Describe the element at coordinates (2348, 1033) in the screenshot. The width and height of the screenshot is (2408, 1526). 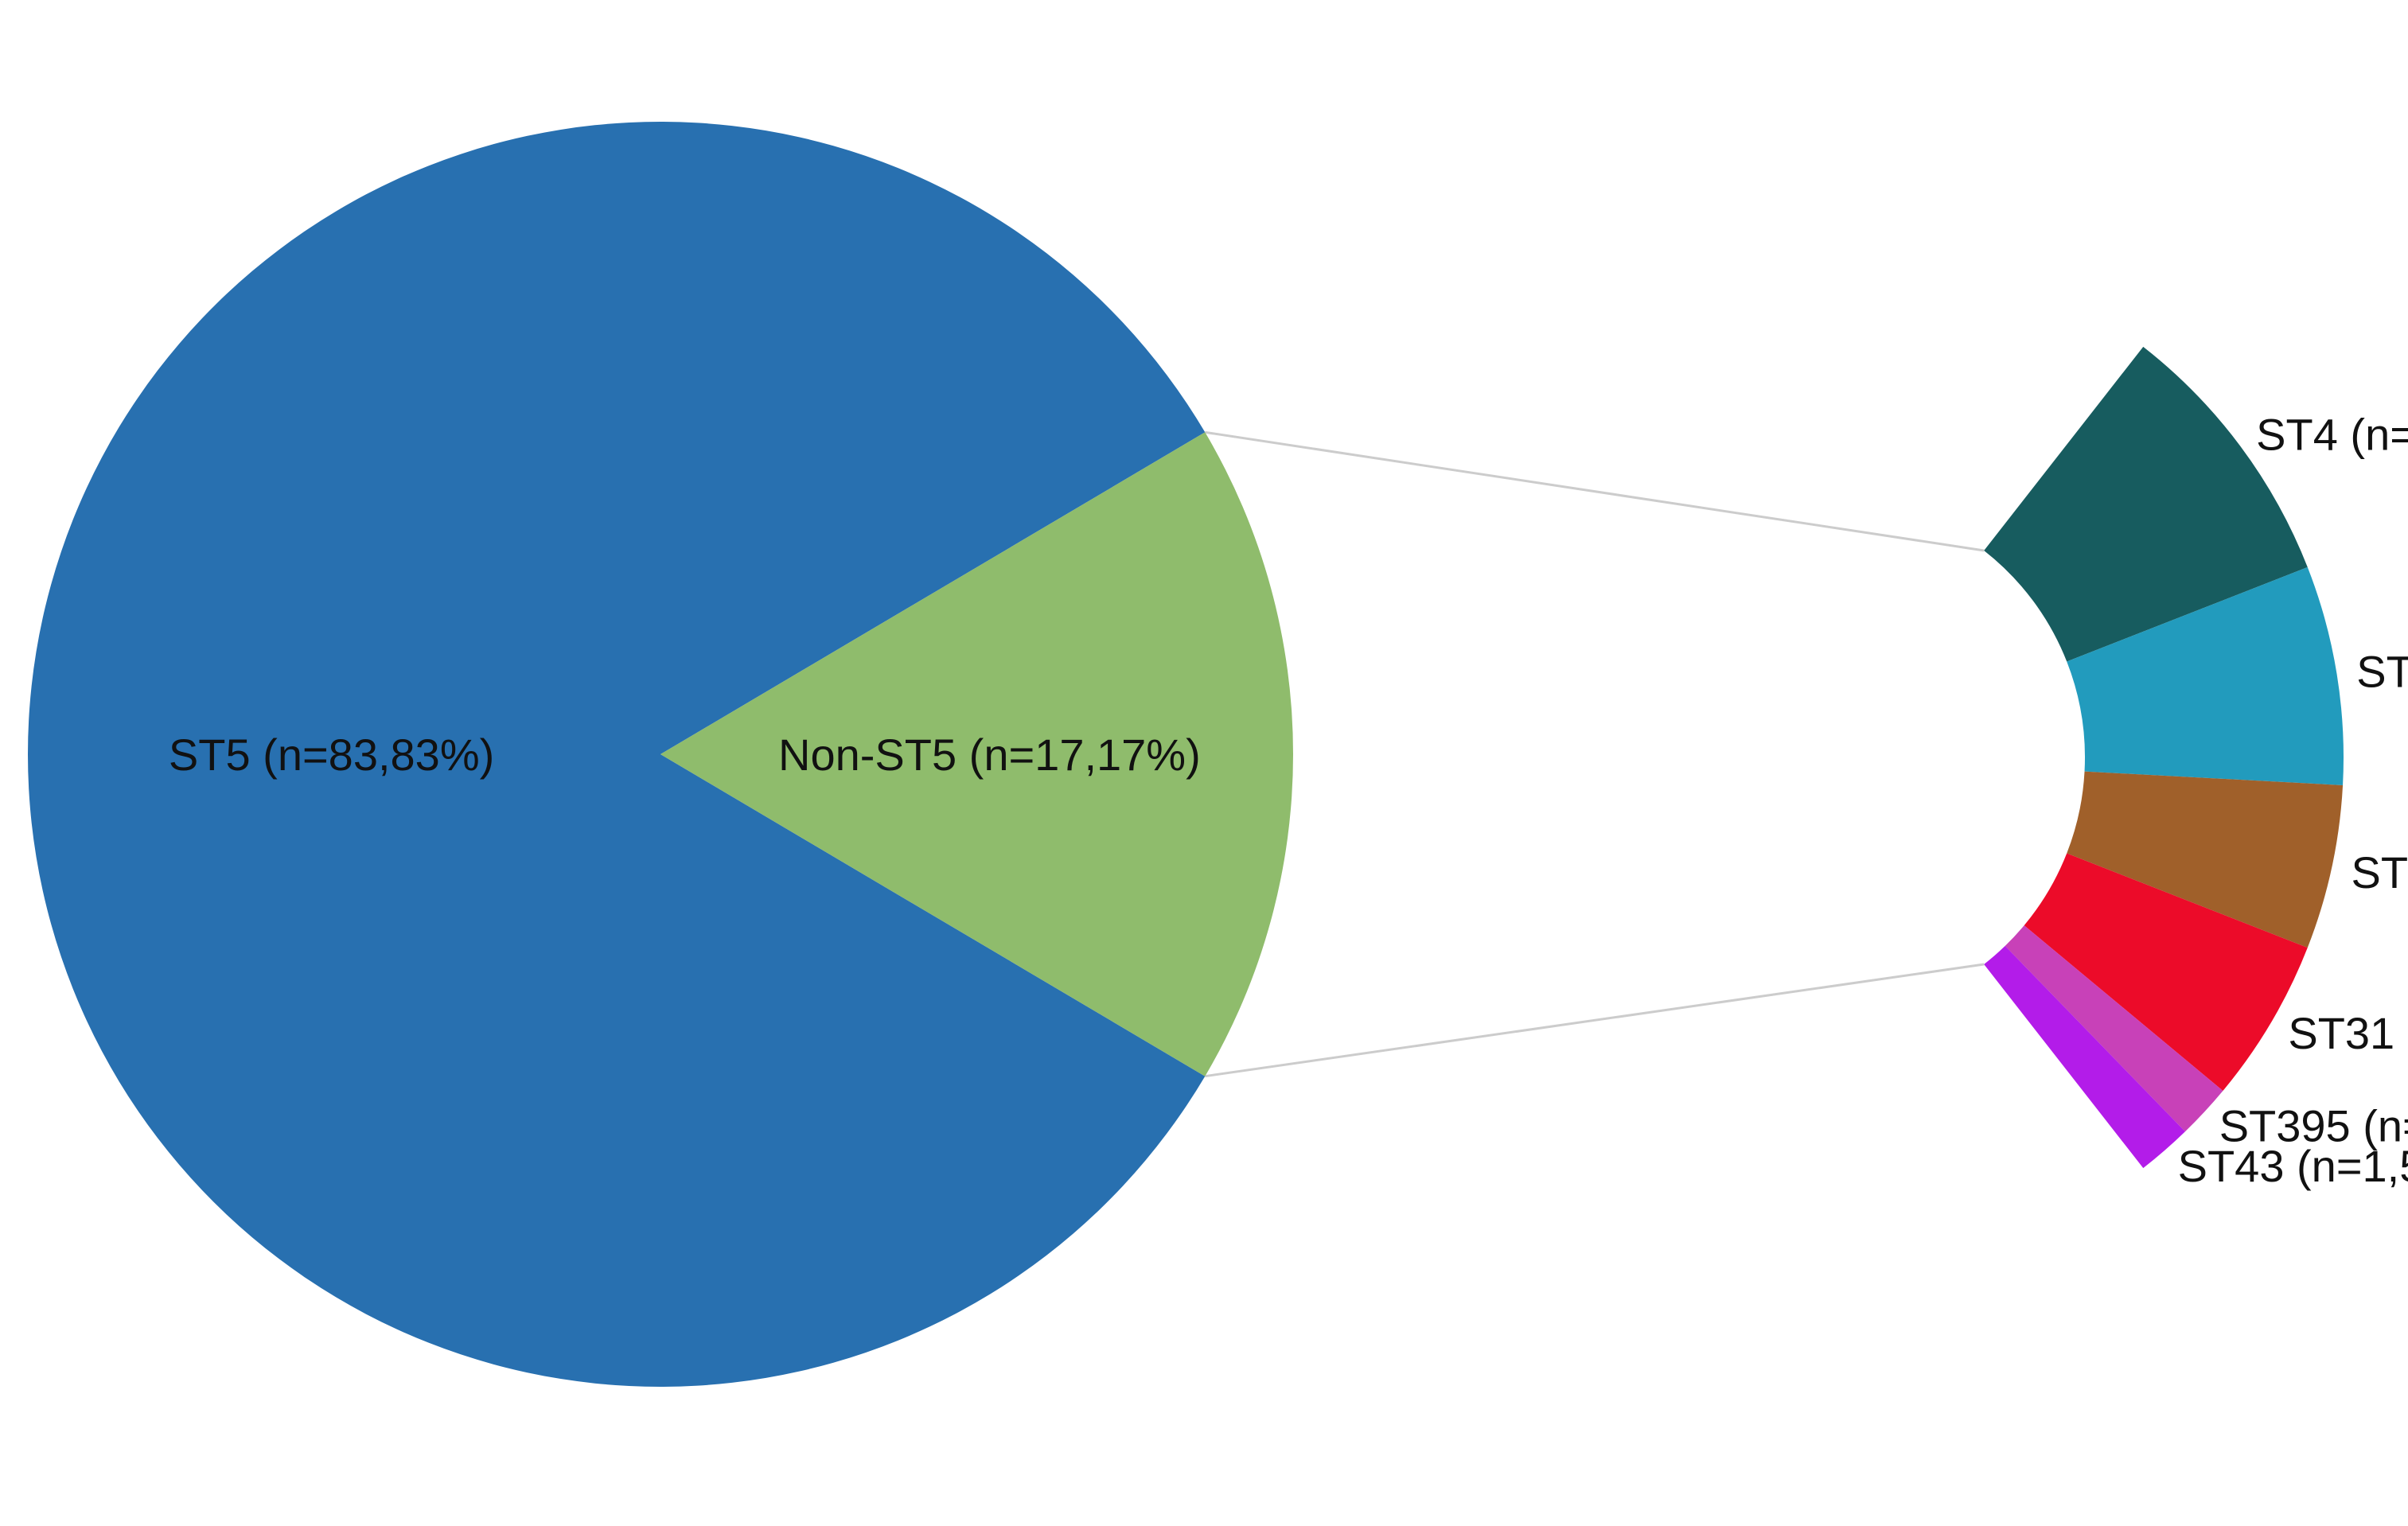
I see `arc-label-st31: ST31 (n=3,17.65%)` at that location.